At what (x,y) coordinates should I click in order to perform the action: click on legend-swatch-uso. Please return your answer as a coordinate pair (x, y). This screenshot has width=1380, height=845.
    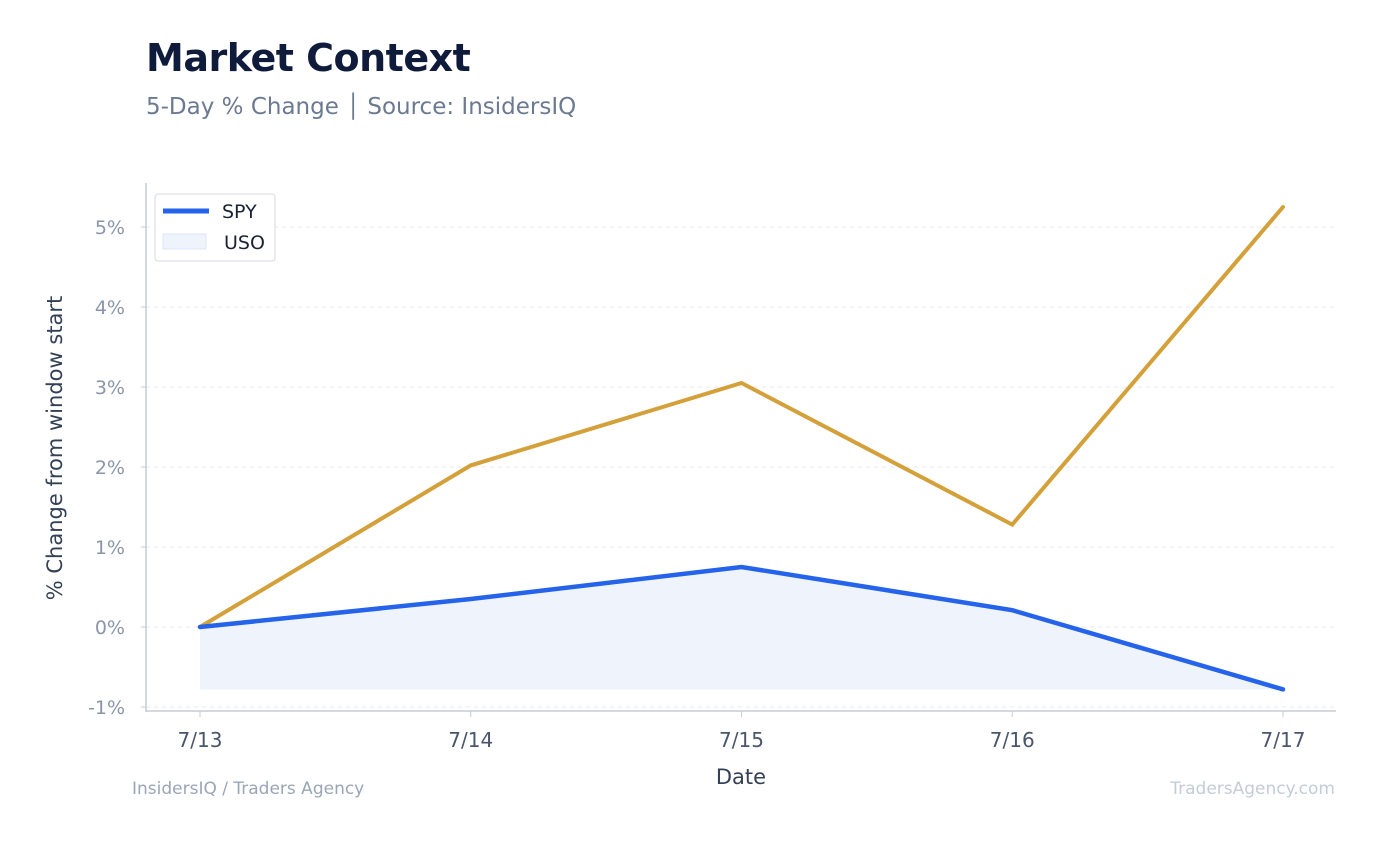
    Looking at the image, I should click on (184, 241).